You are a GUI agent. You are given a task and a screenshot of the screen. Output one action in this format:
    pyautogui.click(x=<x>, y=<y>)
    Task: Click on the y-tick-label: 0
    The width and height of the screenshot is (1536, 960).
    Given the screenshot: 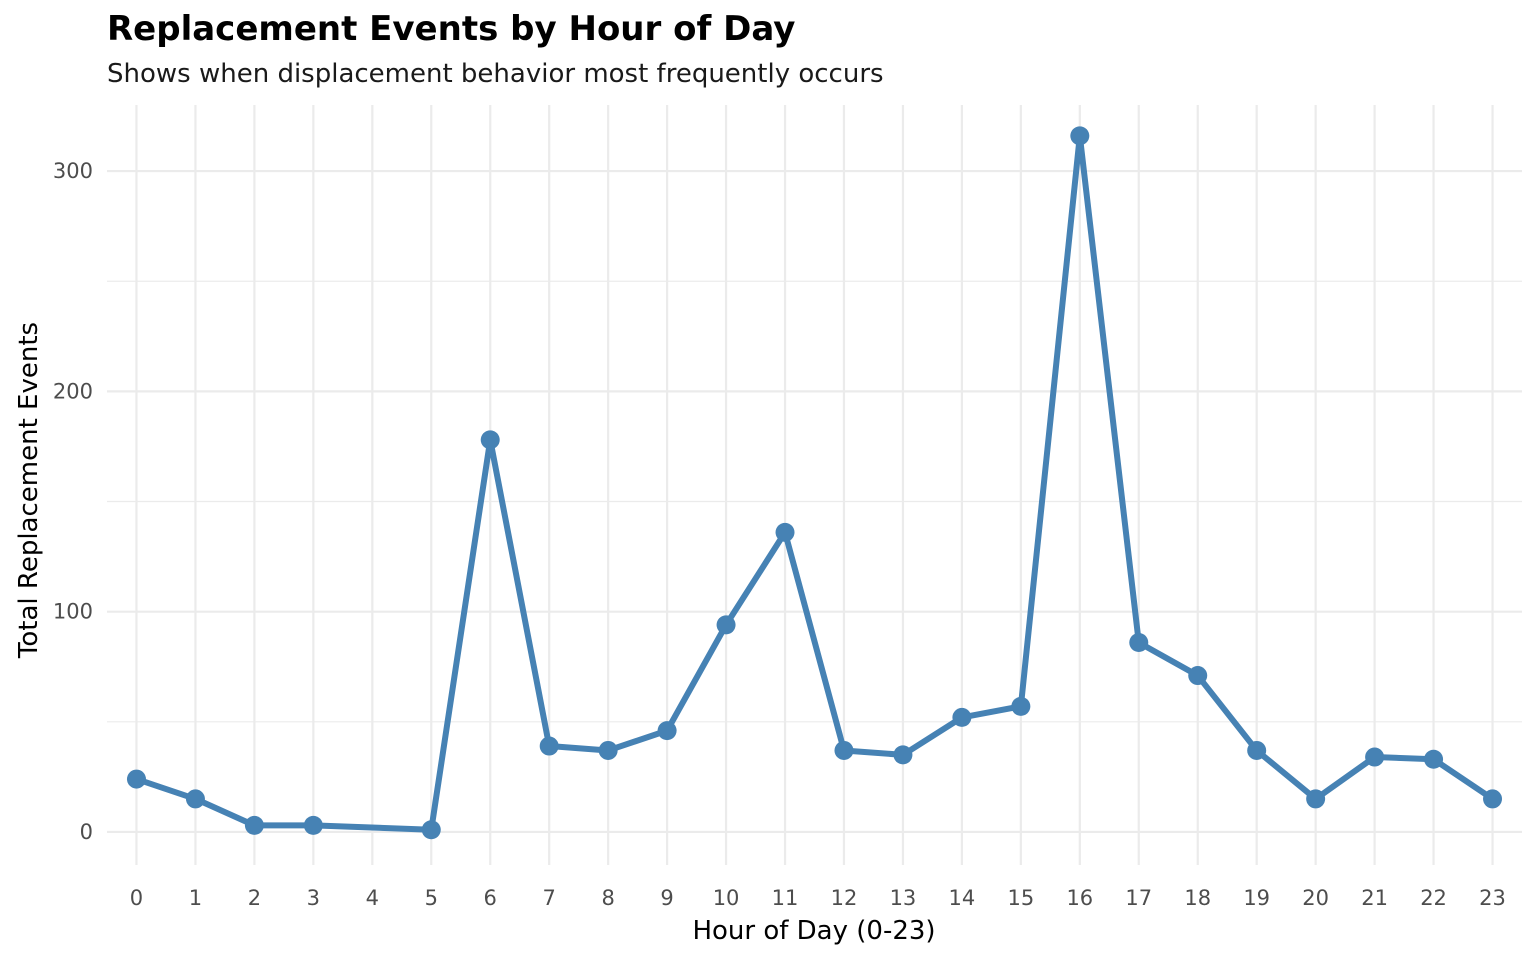 What is the action you would take?
    pyautogui.click(x=86, y=832)
    